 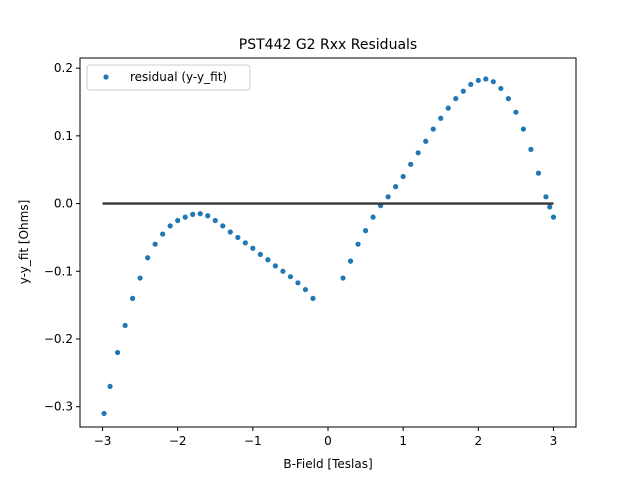 What do you see at coordinates (178, 77) in the screenshot?
I see `legend-label: residual (y-y_fit)` at bounding box center [178, 77].